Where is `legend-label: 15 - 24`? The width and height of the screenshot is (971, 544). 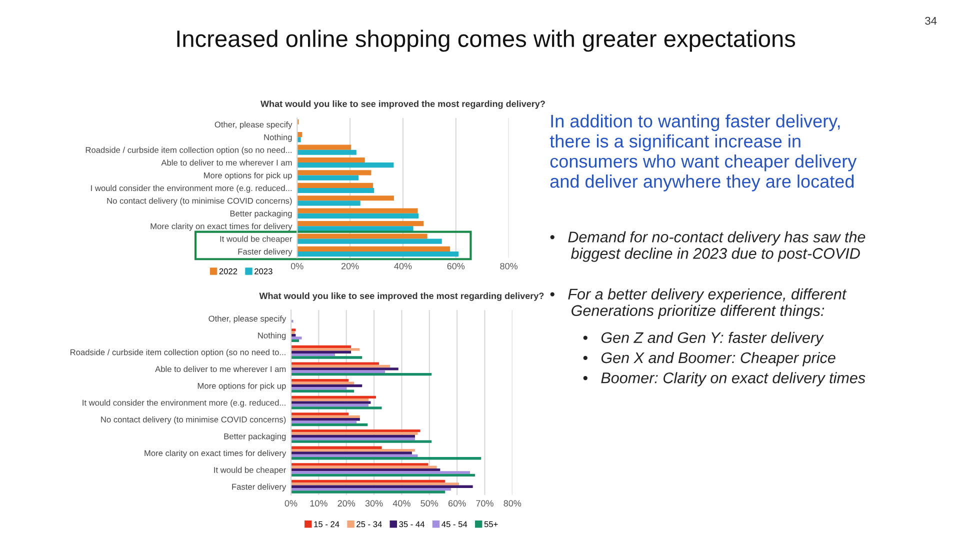 legend-label: 15 - 24 is located at coordinates (327, 524).